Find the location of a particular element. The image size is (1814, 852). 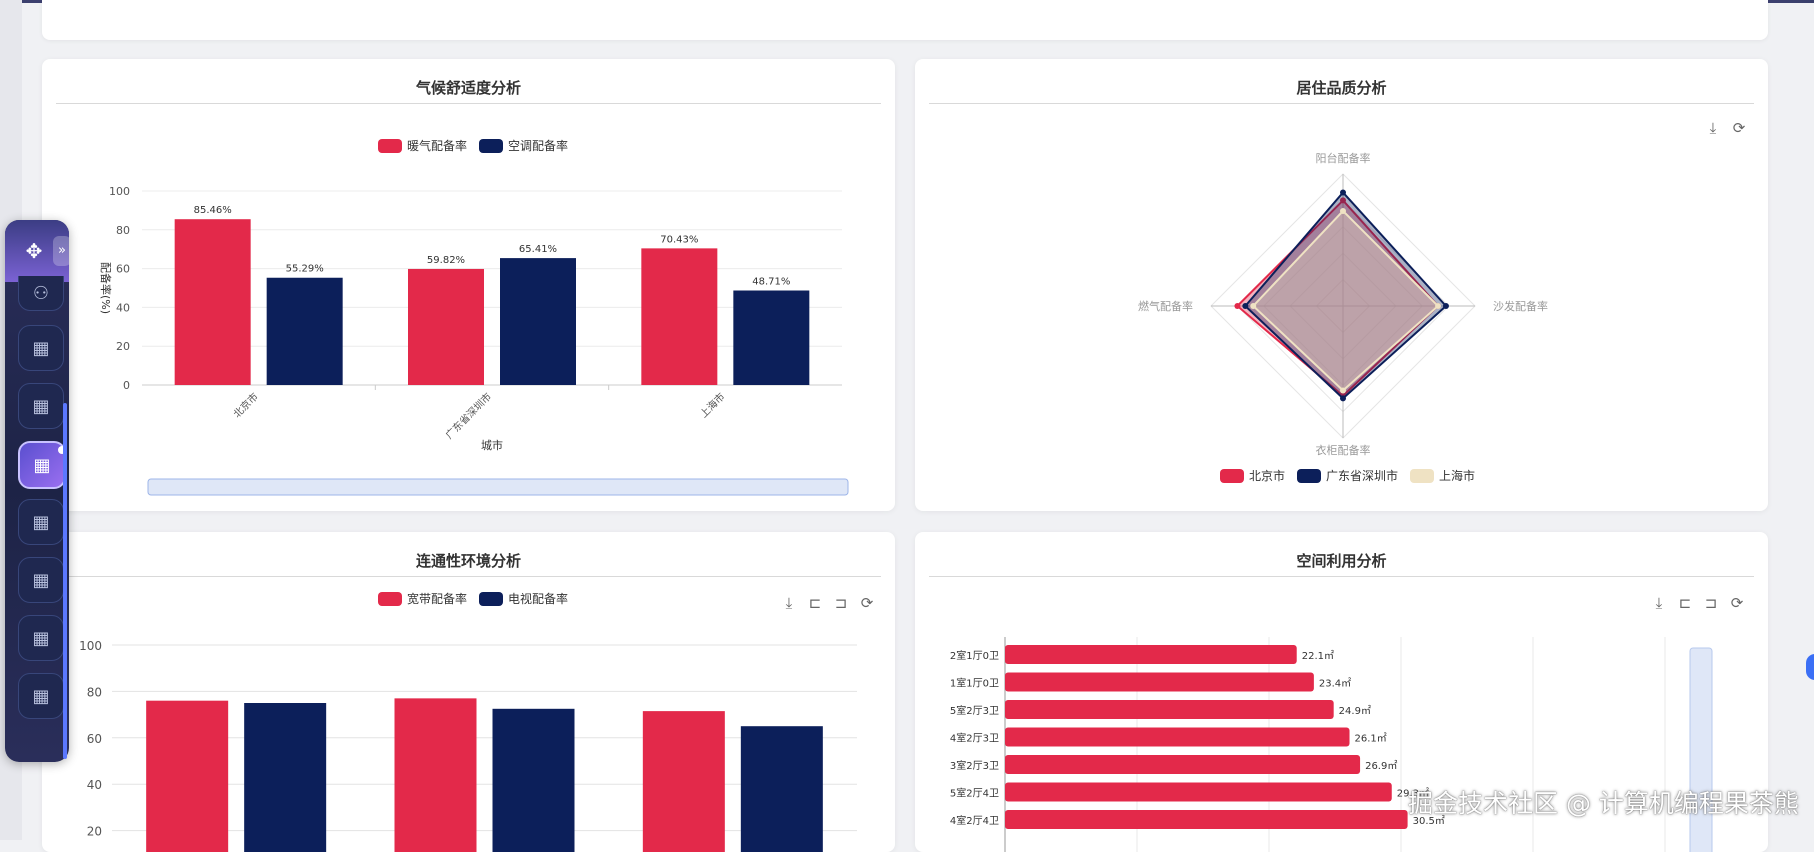

data-label: 59.82% is located at coordinates (446, 260).